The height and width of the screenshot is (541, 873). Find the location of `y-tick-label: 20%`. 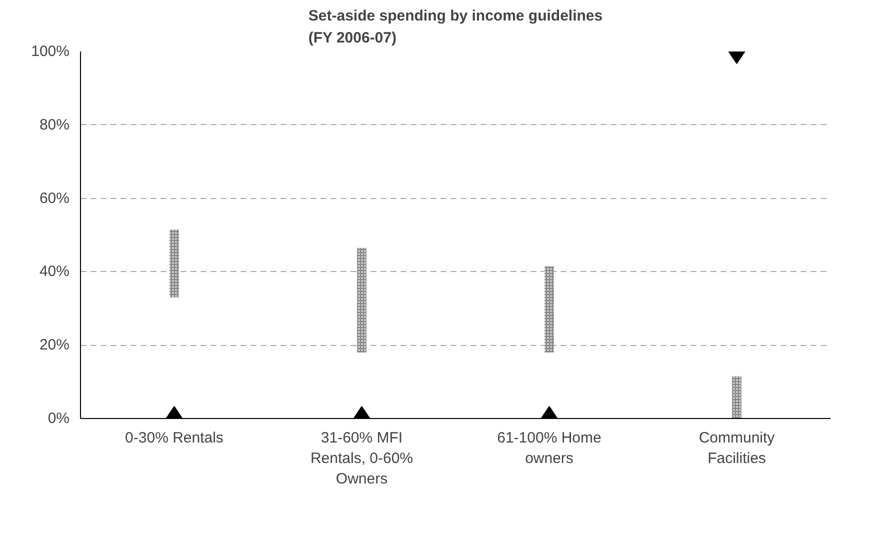

y-tick-label: 20% is located at coordinates (54, 345).